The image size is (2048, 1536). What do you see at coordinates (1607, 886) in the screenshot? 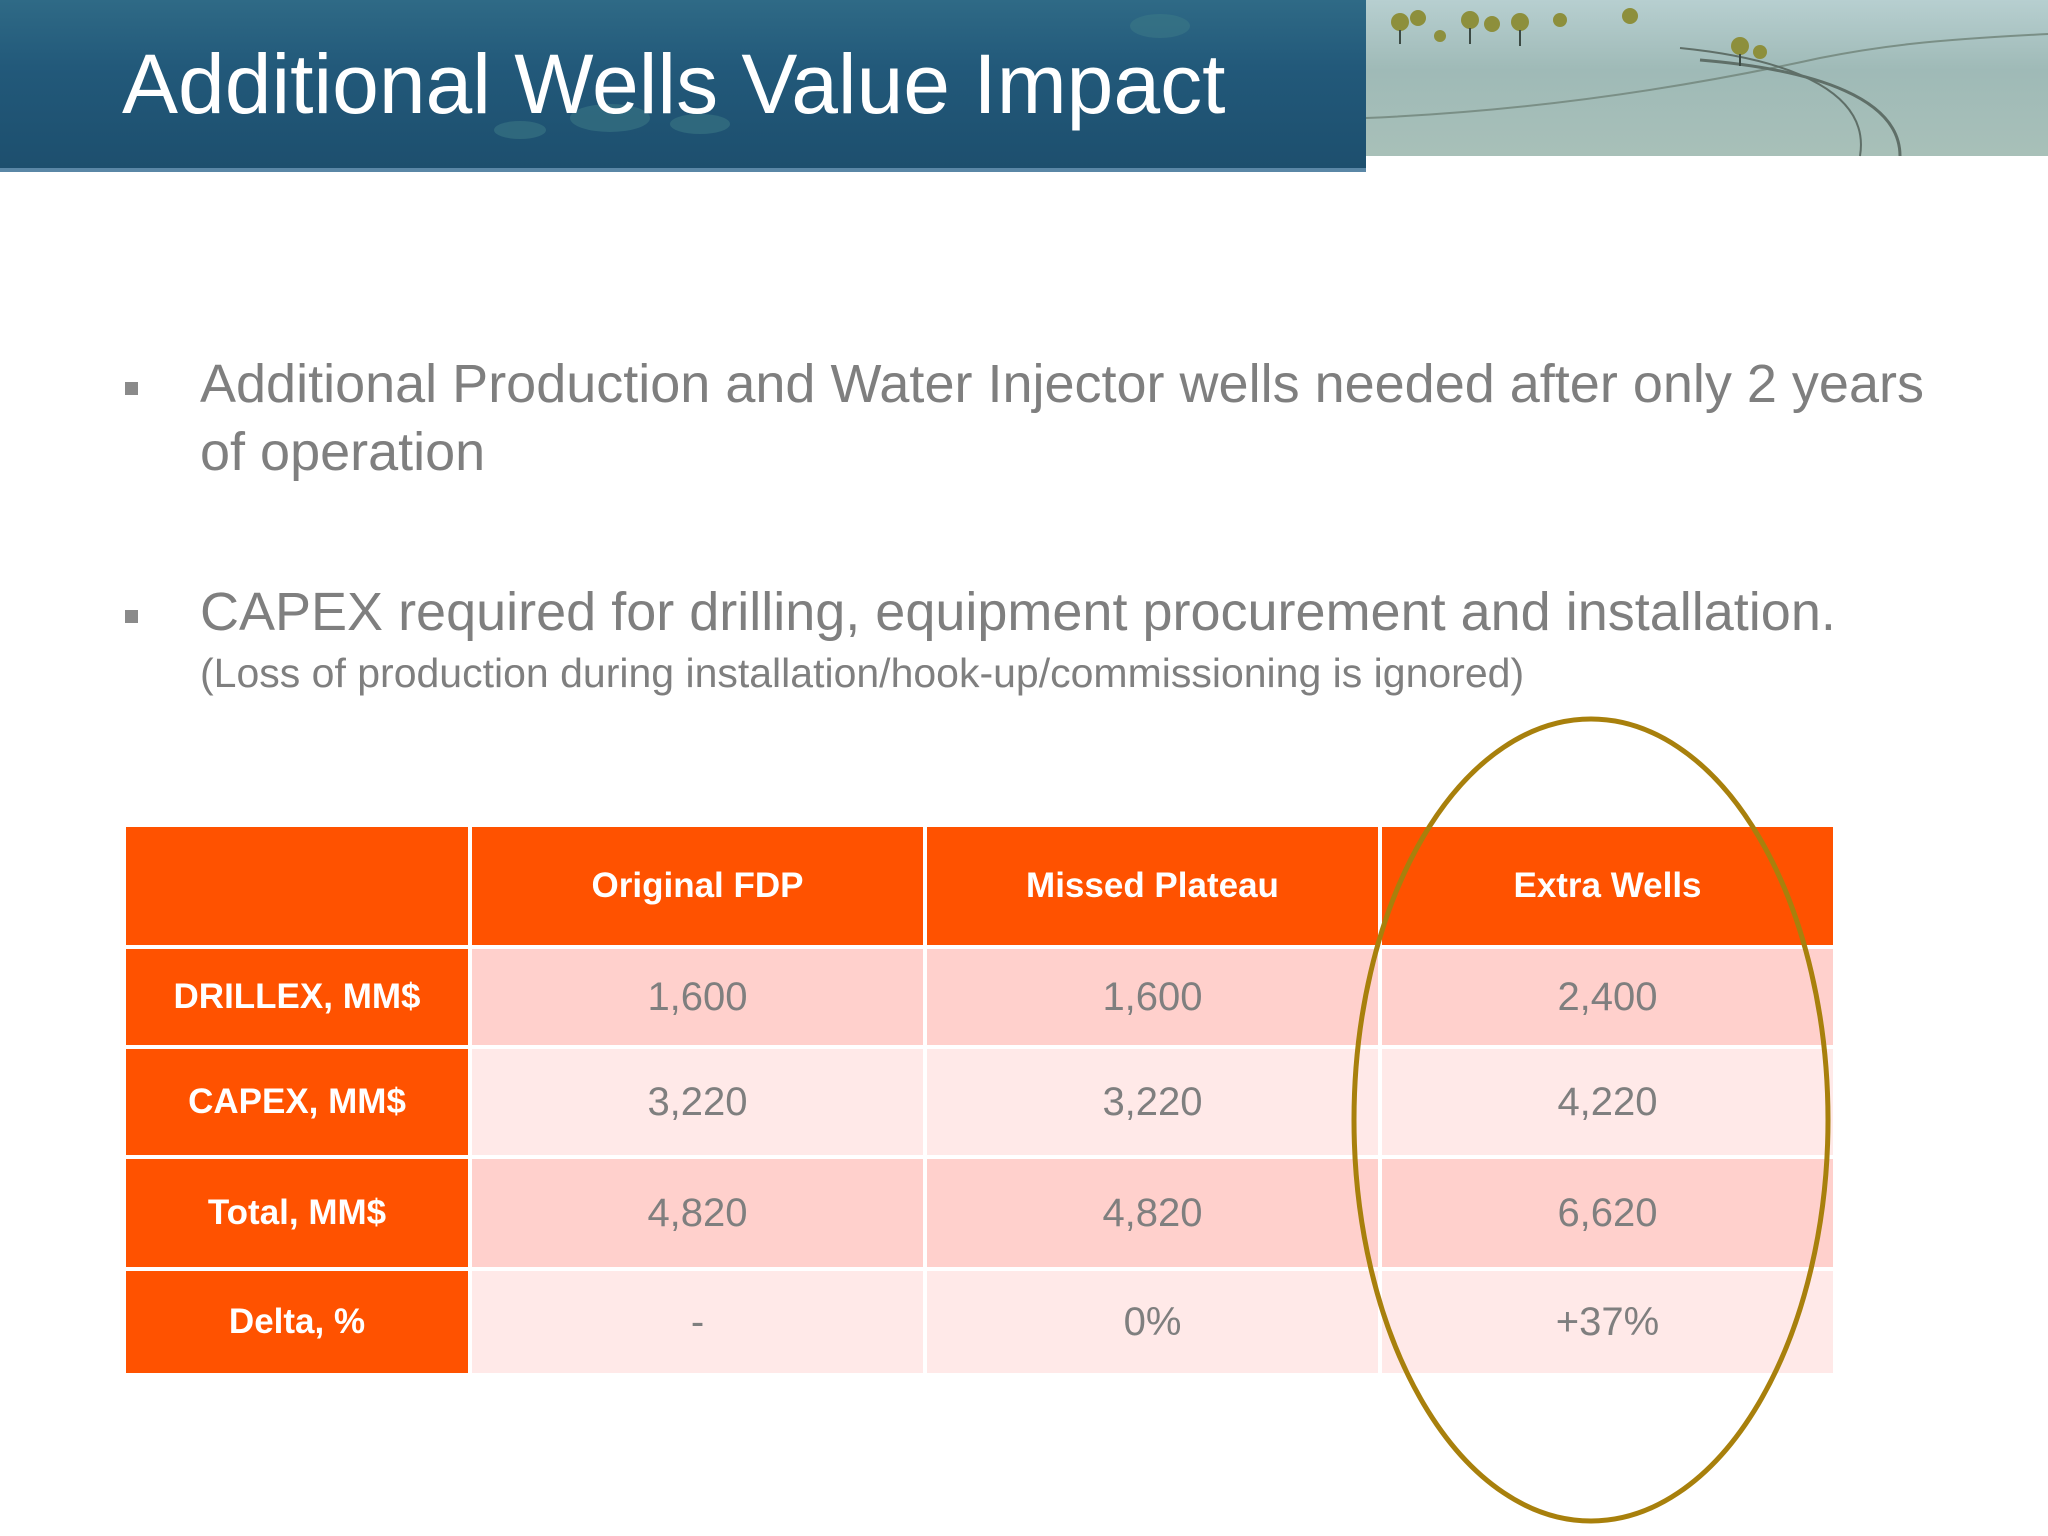
I see `header-cell-extra-wells: Extra Wells` at bounding box center [1607, 886].